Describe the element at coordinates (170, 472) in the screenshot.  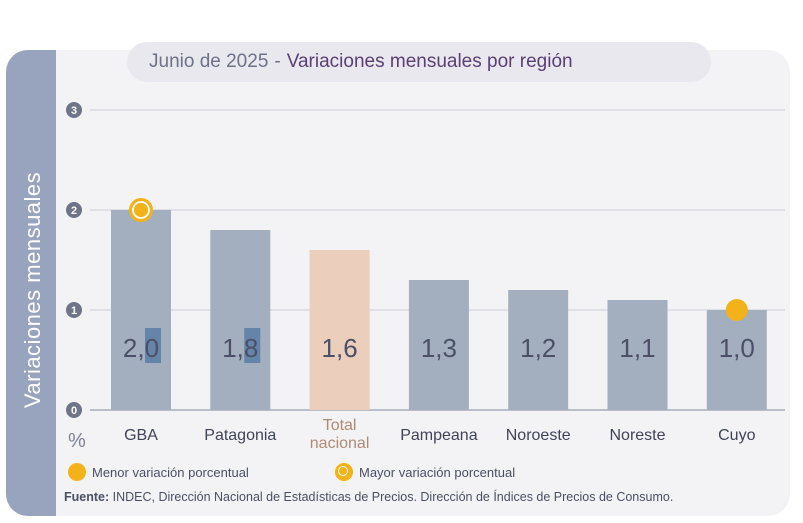
I see `legend-min-label: Menor variación porcentual` at that location.